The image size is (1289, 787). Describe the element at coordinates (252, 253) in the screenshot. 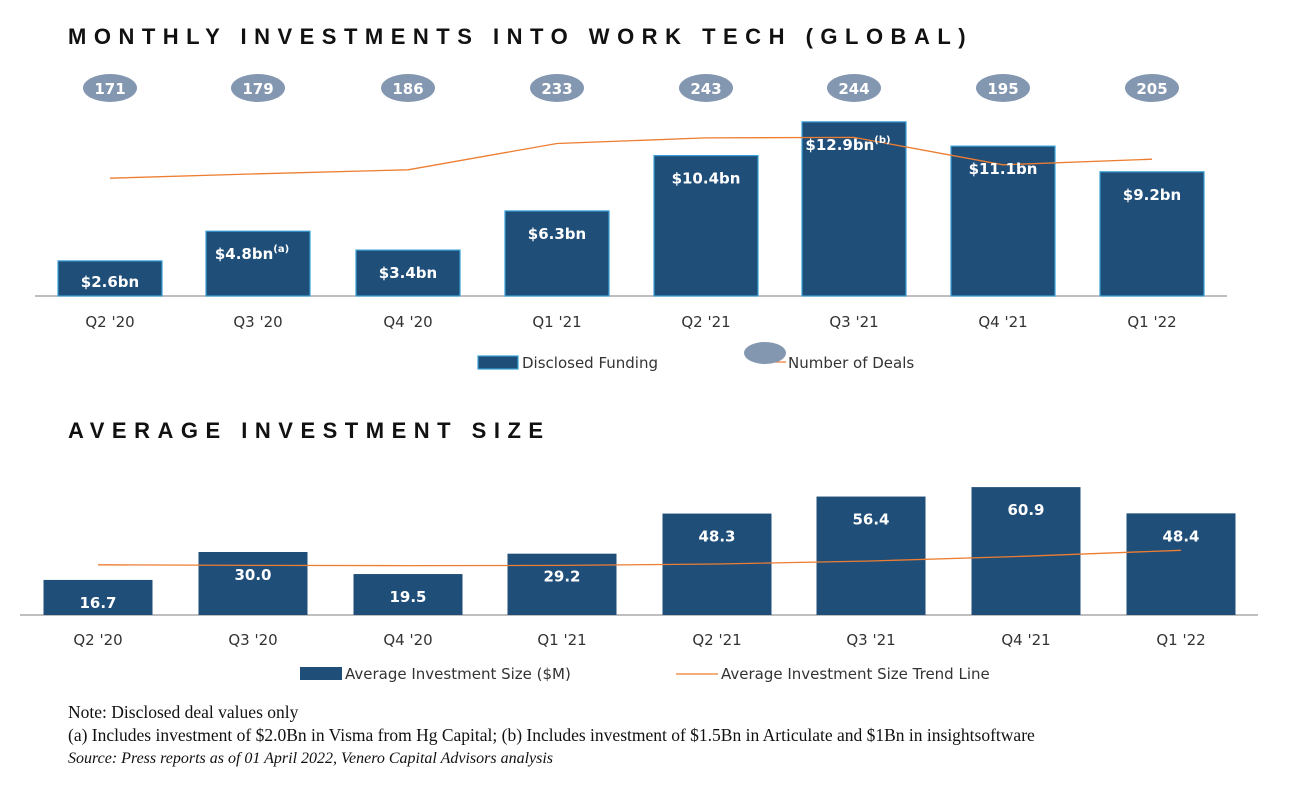

I see `chart1-bar-label: $4.8bn(a)` at that location.